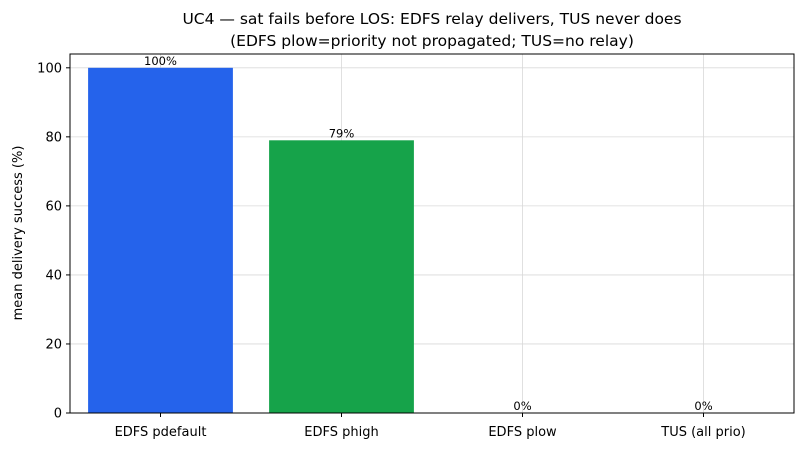 The image size is (803, 450). Describe the element at coordinates (161, 432) in the screenshot. I see `x-tick-label-edfs-pdefault: EDFS pdefault` at that location.